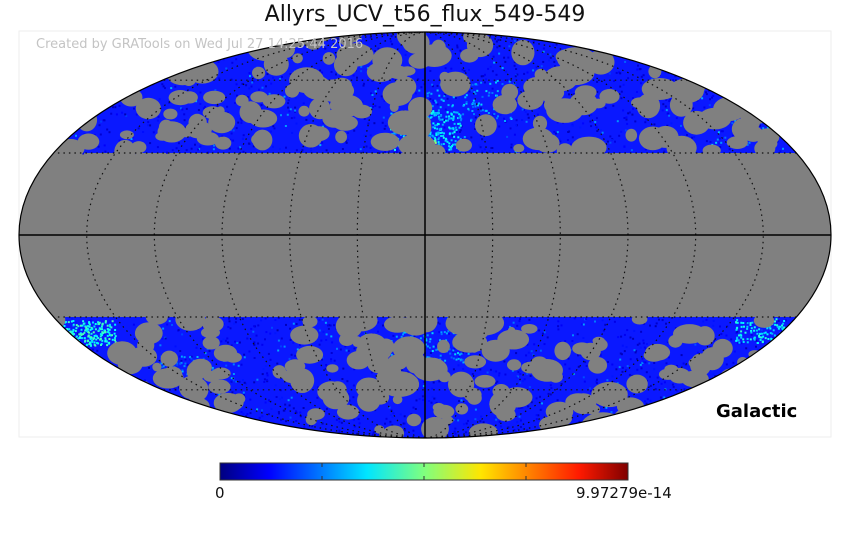  I want to click on colorbar-ticks, so click(424, 471).